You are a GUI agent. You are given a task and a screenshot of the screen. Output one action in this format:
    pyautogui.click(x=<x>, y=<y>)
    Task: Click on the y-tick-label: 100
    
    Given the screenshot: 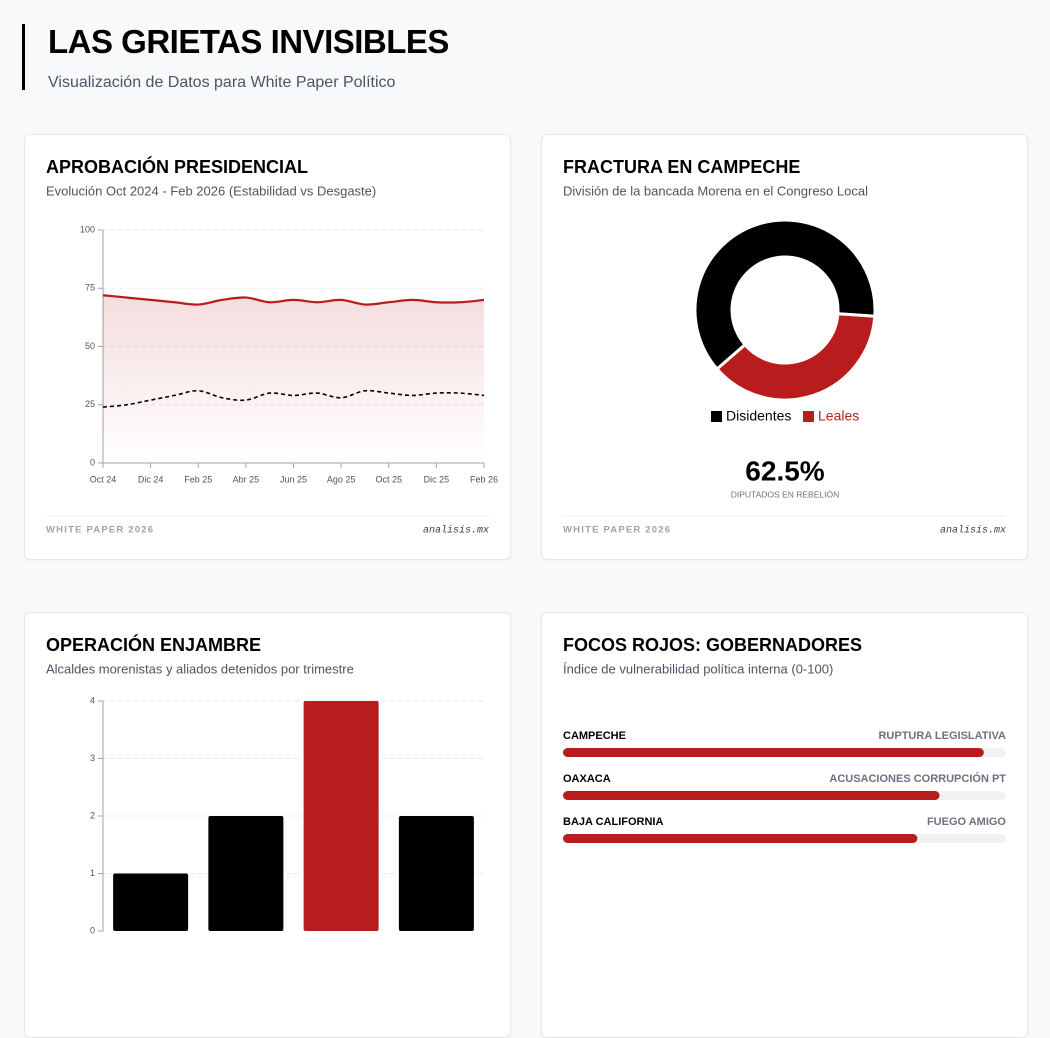 What is the action you would take?
    pyautogui.click(x=87, y=229)
    